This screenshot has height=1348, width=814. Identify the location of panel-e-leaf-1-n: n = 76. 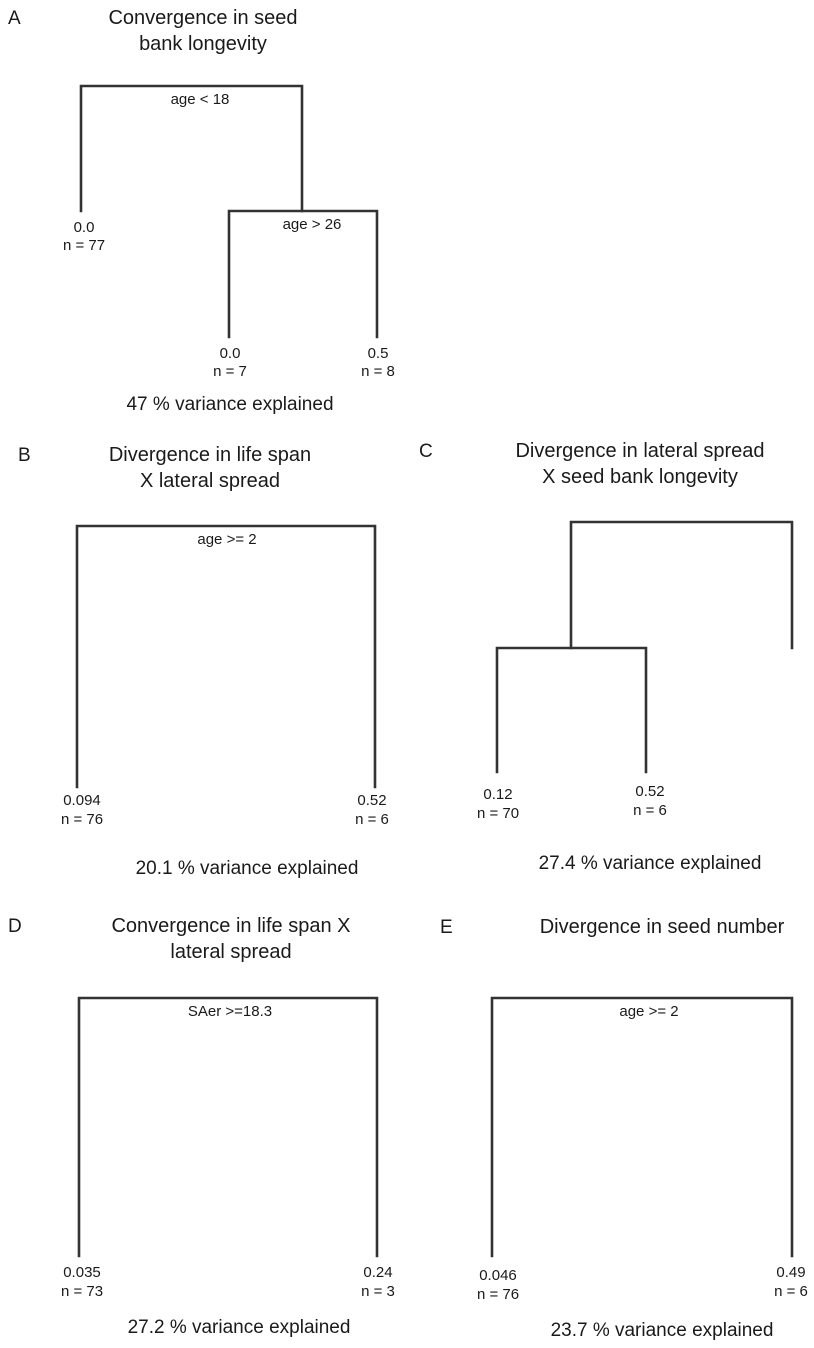
(498, 1294).